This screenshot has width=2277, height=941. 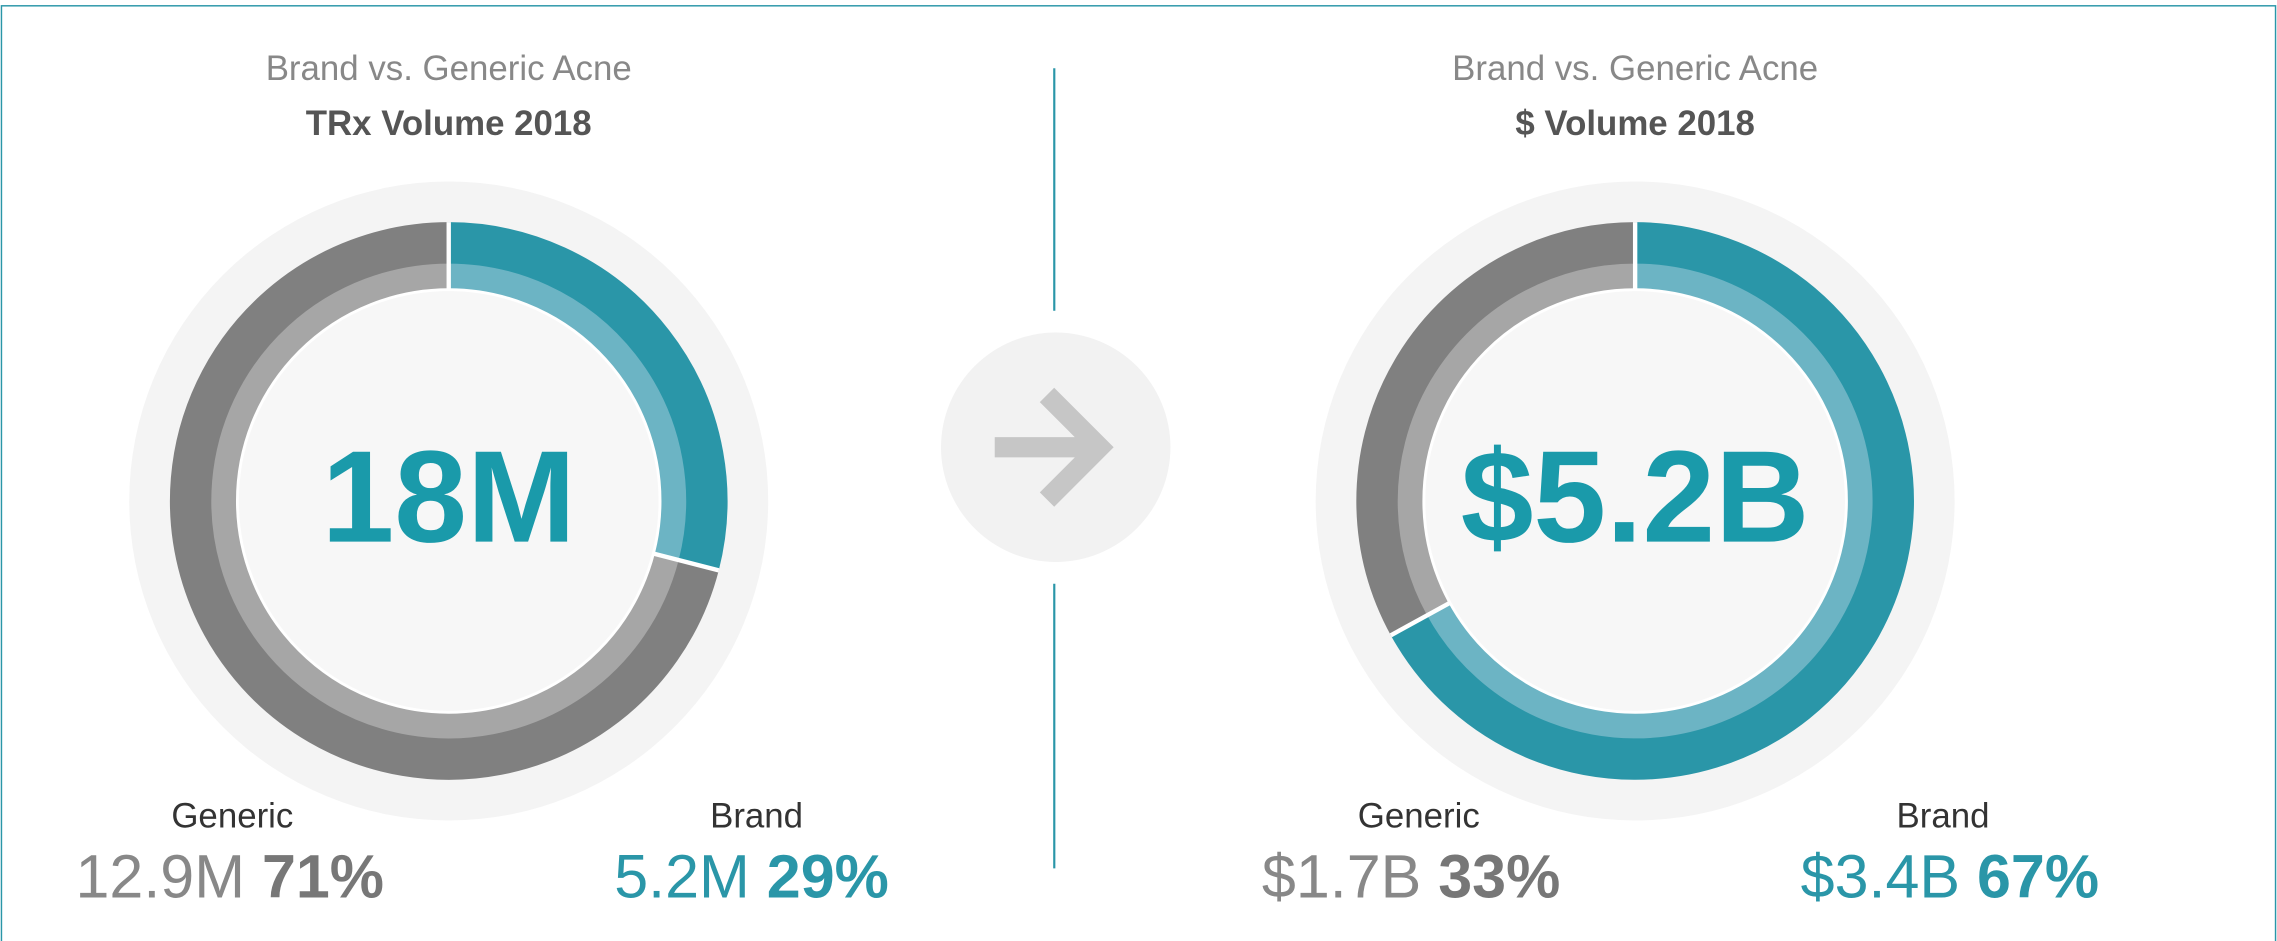 What do you see at coordinates (1635, 497) in the screenshot?
I see `center-label: $5.2B` at bounding box center [1635, 497].